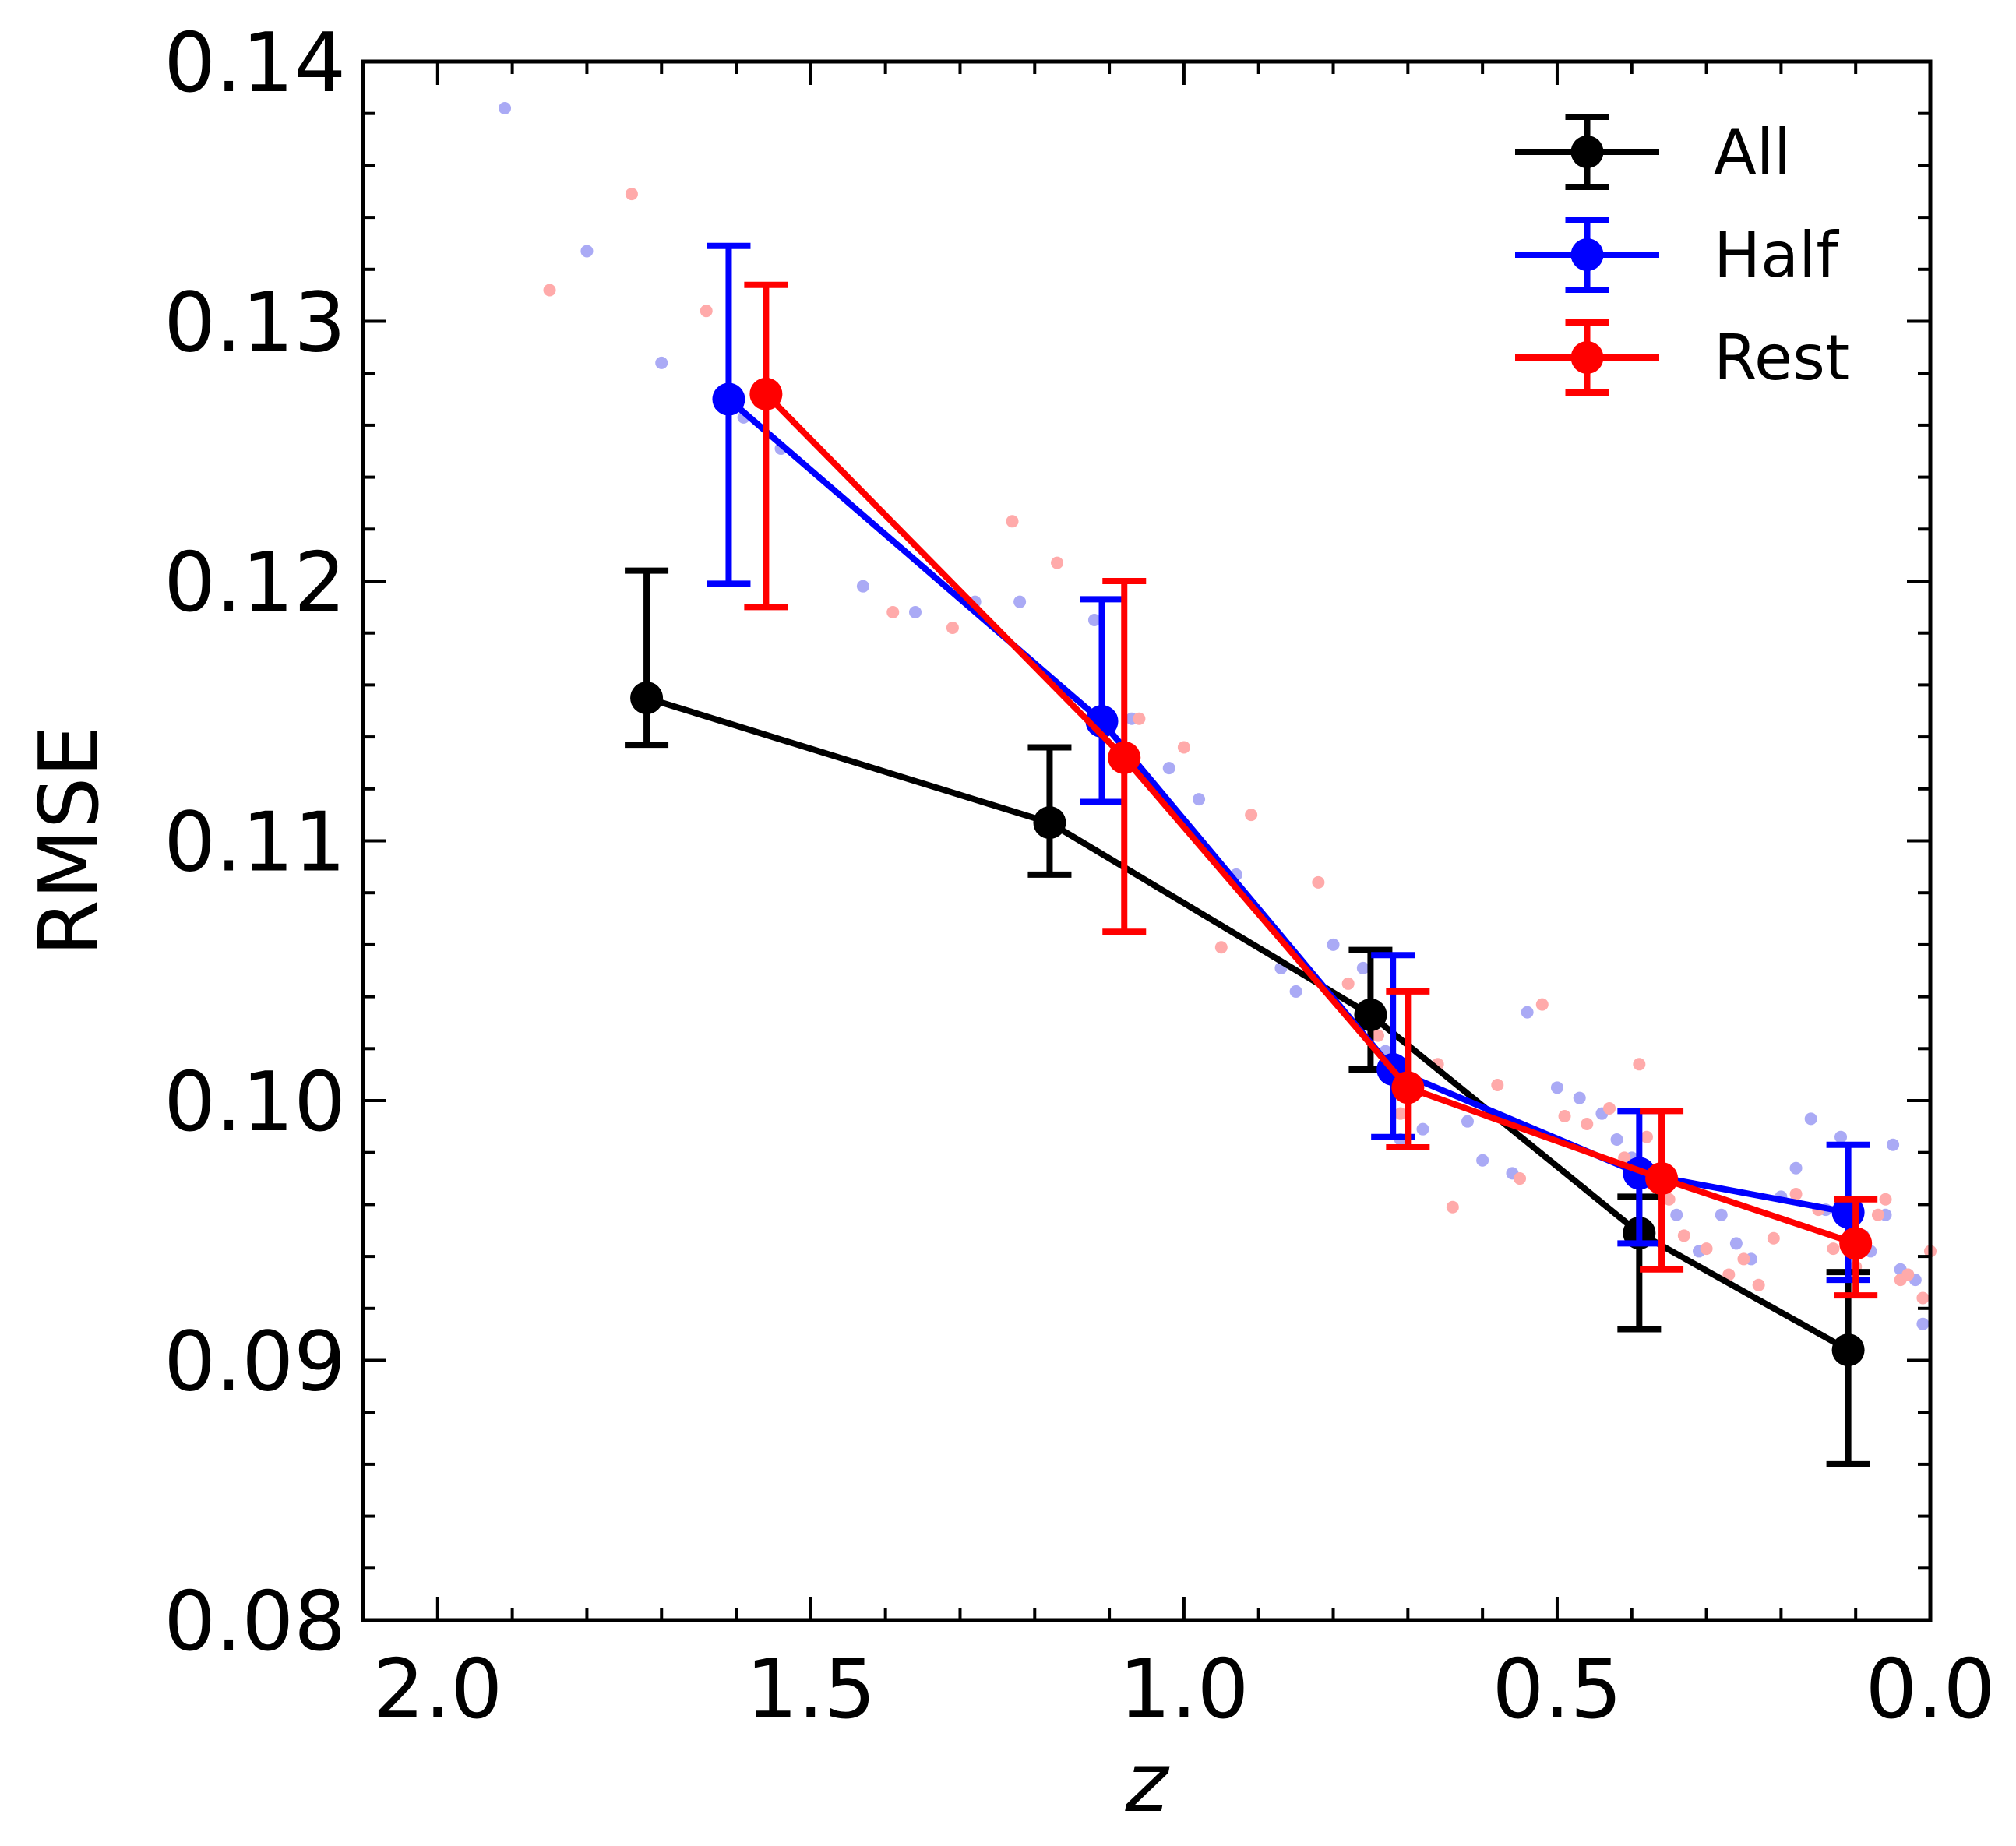 The image size is (2016, 1846). What do you see at coordinates (1147, 1782) in the screenshot?
I see `x-axis-label: z` at bounding box center [1147, 1782].